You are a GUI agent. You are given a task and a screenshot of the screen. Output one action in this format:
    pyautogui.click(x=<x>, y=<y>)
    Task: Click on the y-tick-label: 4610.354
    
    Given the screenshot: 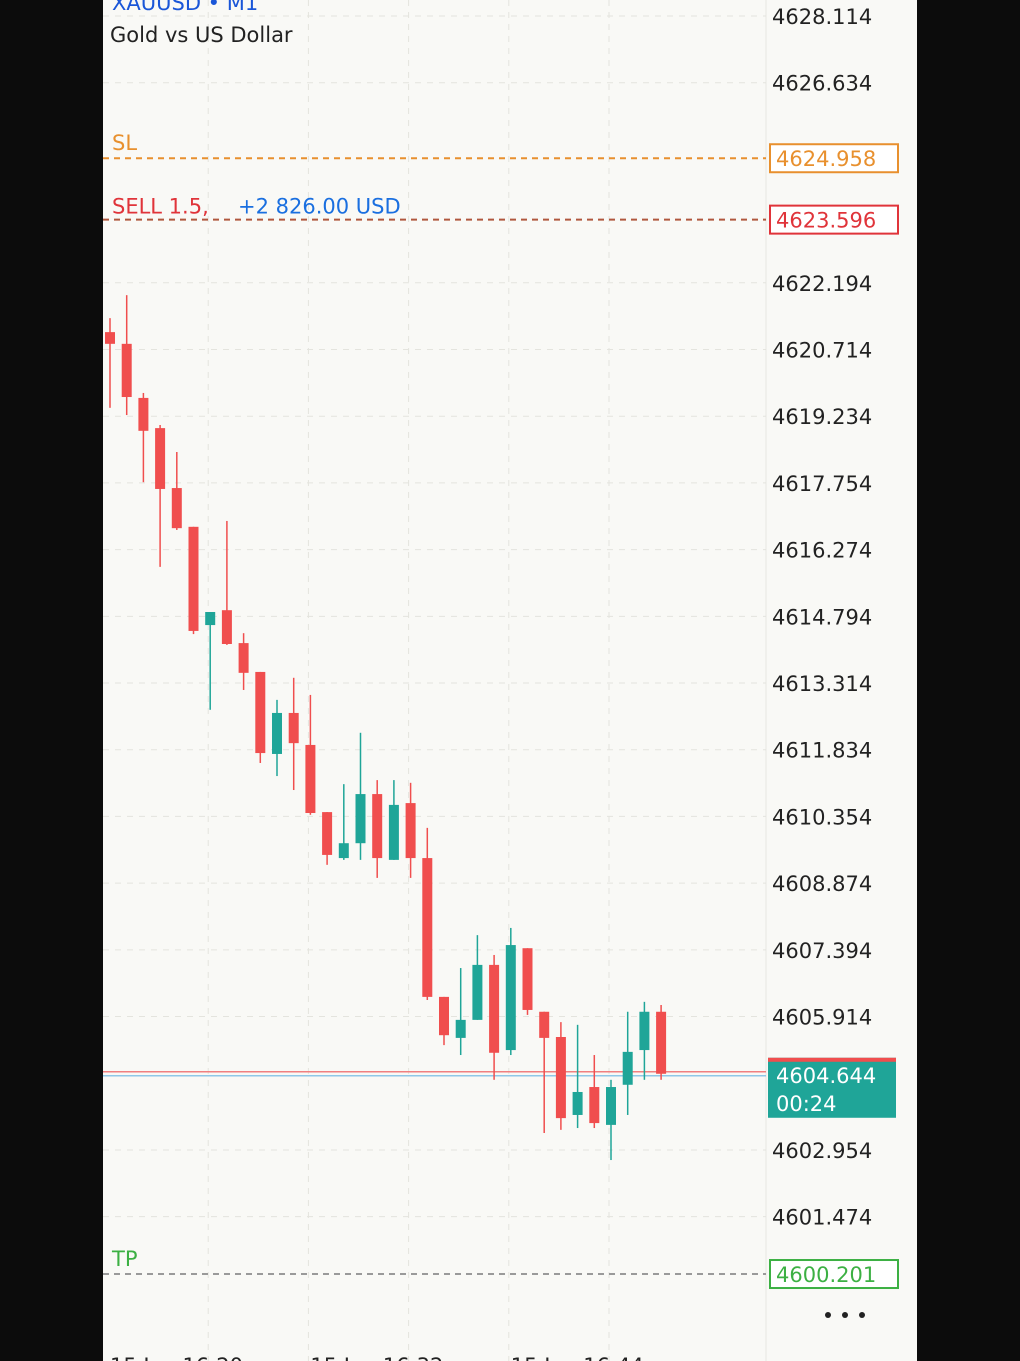 What is the action you would take?
    pyautogui.click(x=822, y=817)
    